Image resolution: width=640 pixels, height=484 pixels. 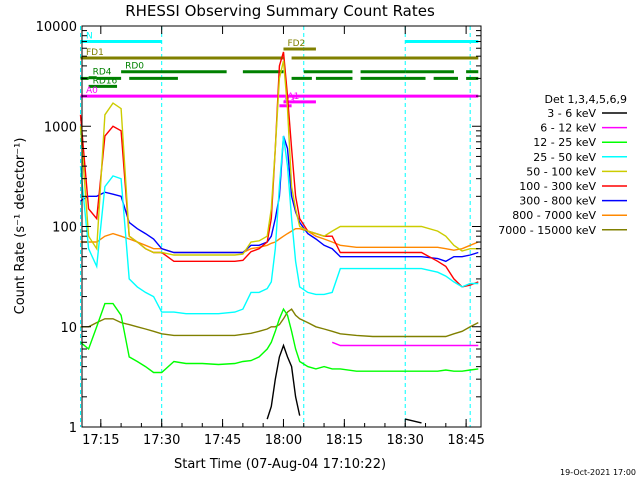 I want to click on series-line-3-6-kev, so click(x=344, y=383).